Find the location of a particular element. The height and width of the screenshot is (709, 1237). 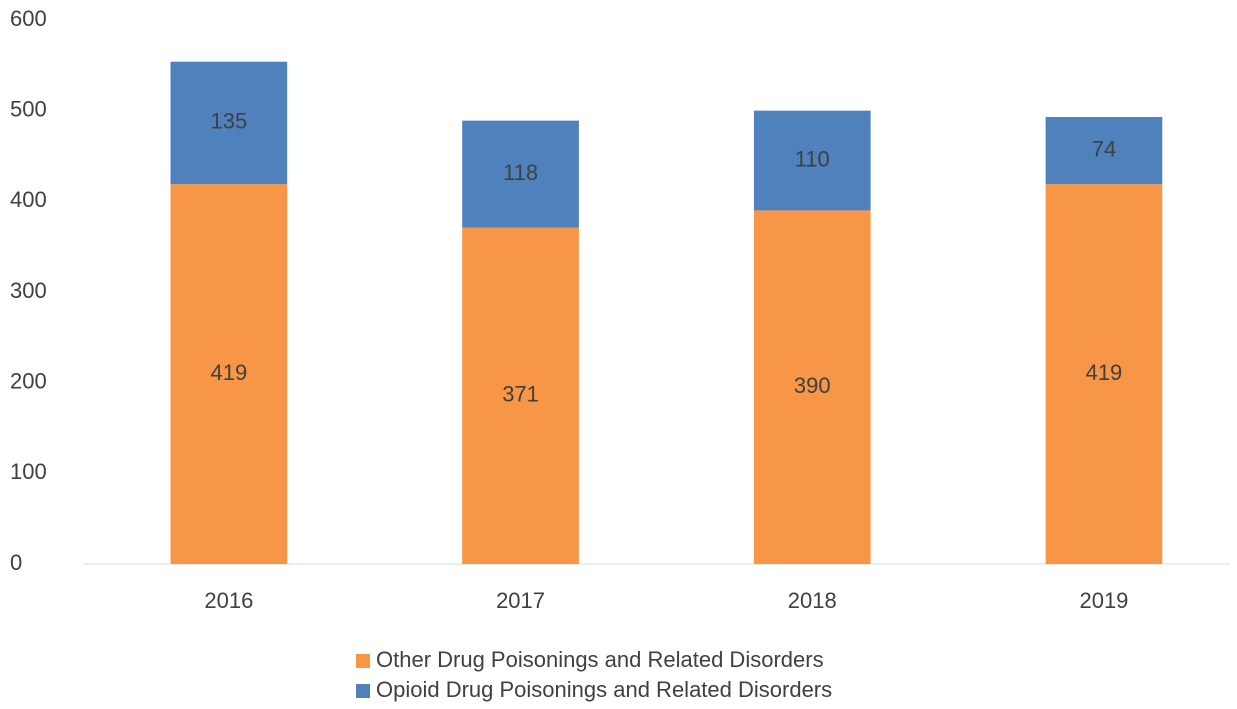

x-tick-label: 2019 is located at coordinates (1103, 600).